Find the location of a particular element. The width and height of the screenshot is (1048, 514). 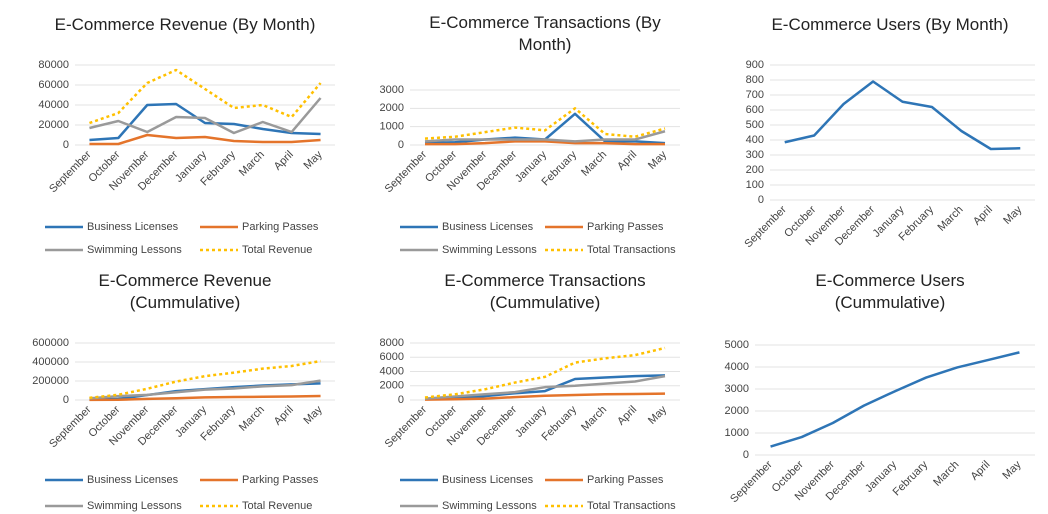

y-tick-label: 500 is located at coordinates (755, 125).